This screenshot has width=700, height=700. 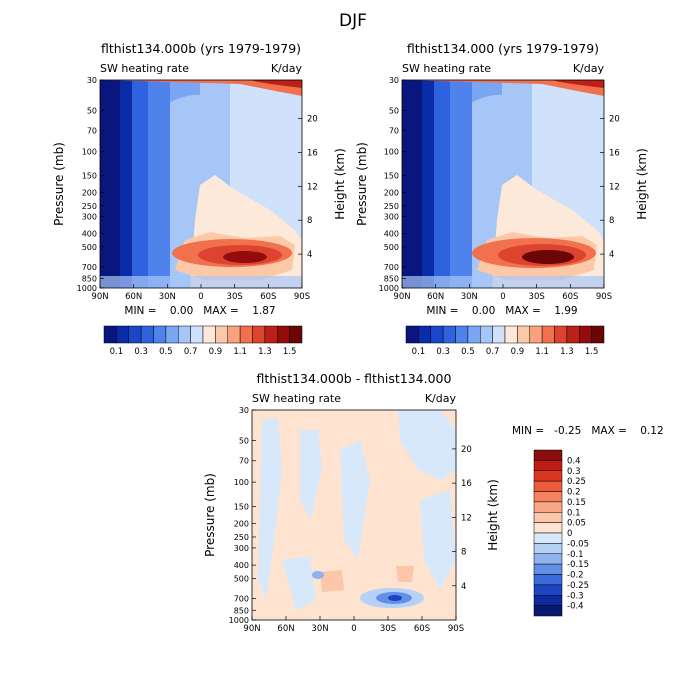 What do you see at coordinates (575, 576) in the screenshot?
I see `panel-diff-colorbar-label: -0.2` at bounding box center [575, 576].